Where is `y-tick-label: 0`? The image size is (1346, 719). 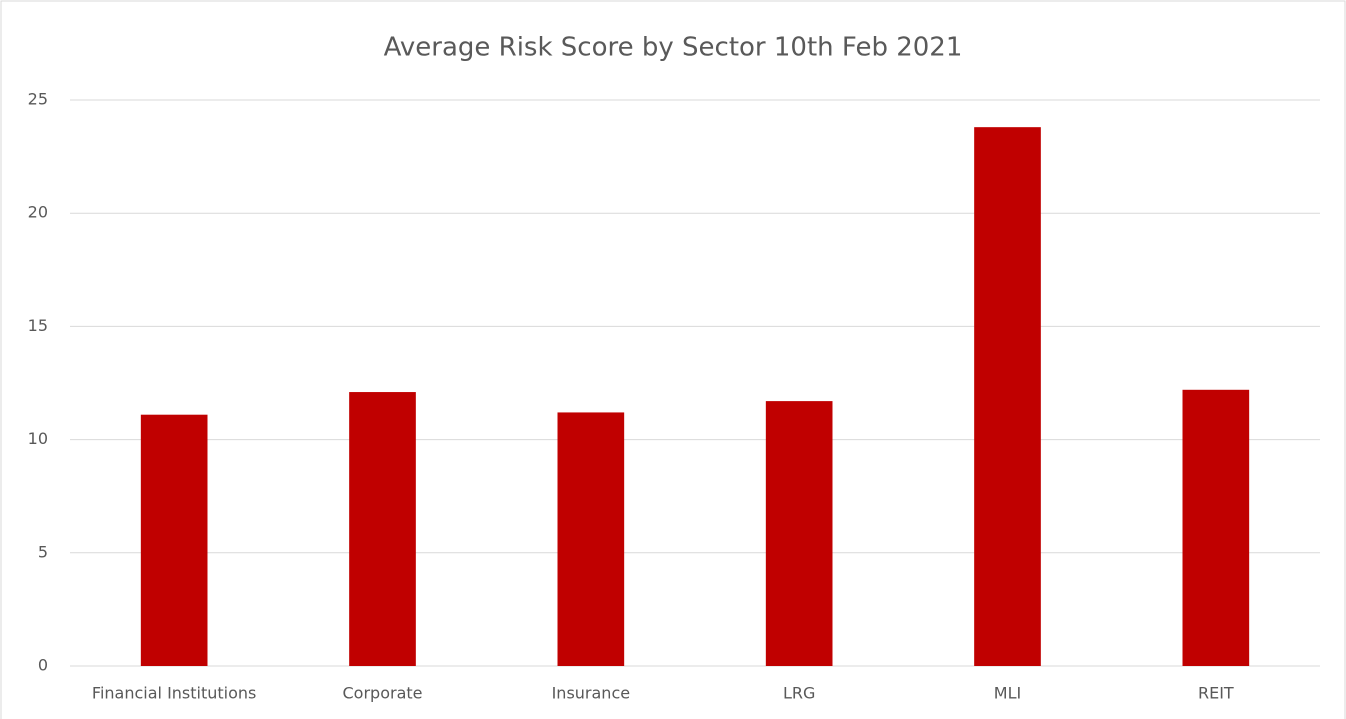 y-tick-label: 0 is located at coordinates (43, 665).